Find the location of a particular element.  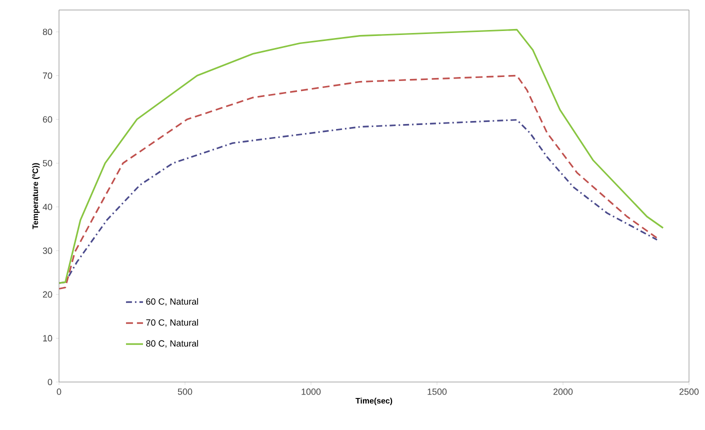

x-tick-label: 1500 is located at coordinates (437, 391).